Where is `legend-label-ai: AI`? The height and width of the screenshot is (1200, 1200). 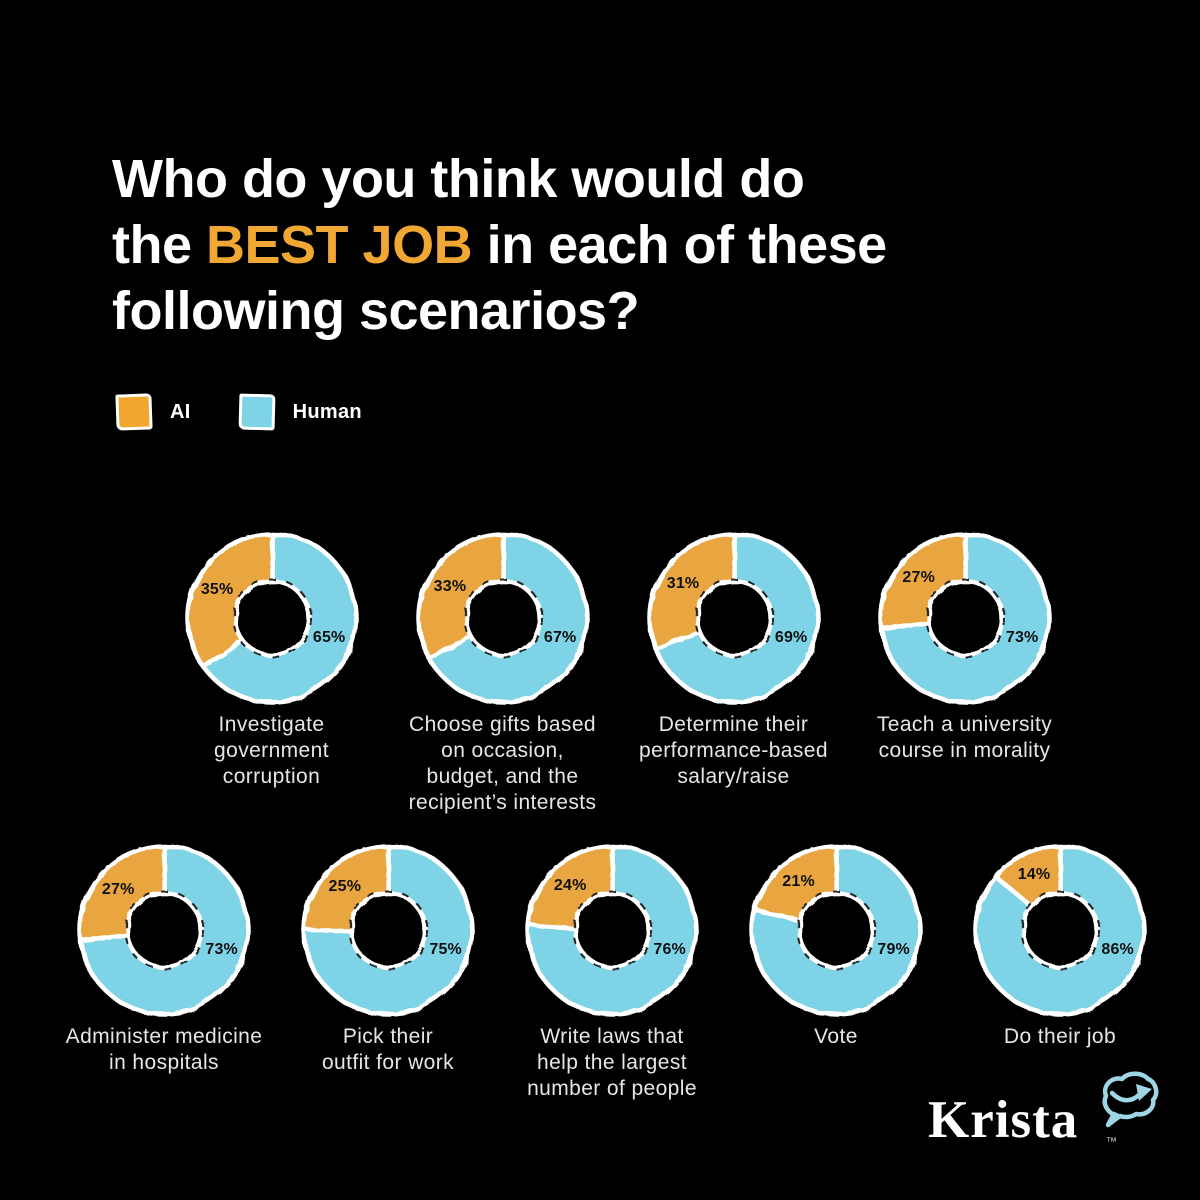 legend-label-ai: AI is located at coordinates (180, 411).